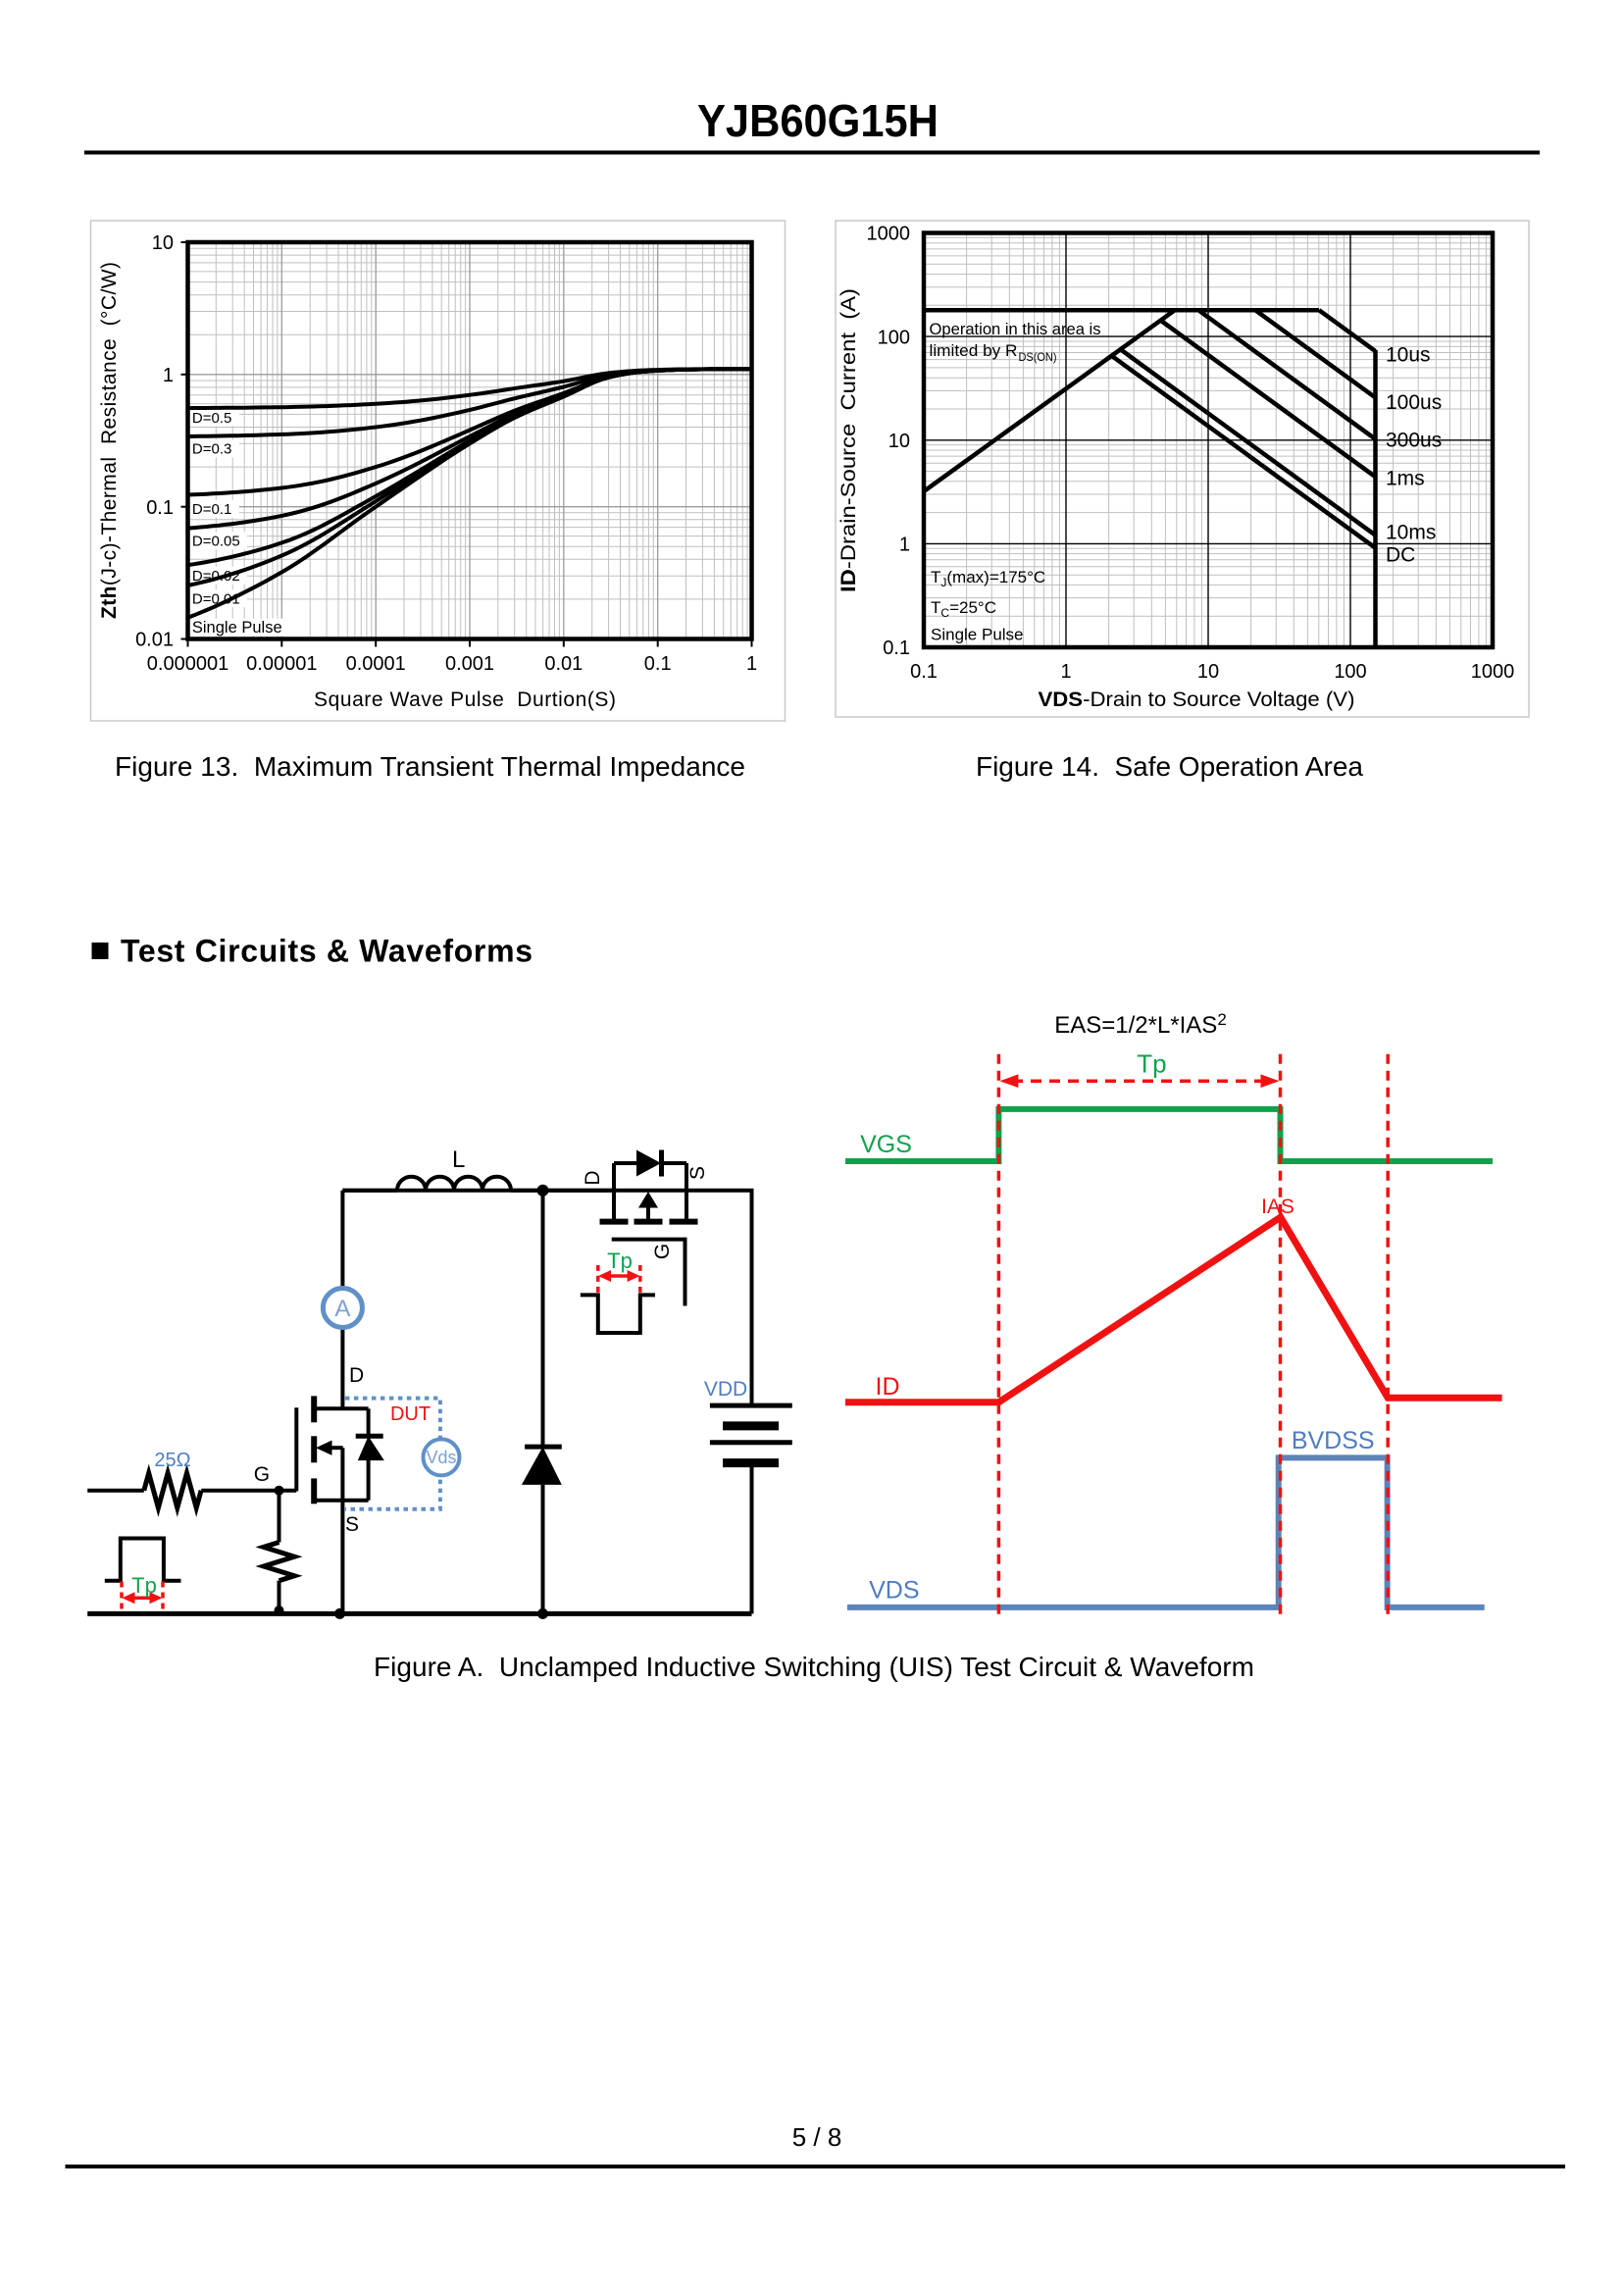 The height and width of the screenshot is (2294, 1624). Describe the element at coordinates (1277, 1207) in the screenshot. I see `svg-text: IAS` at that location.